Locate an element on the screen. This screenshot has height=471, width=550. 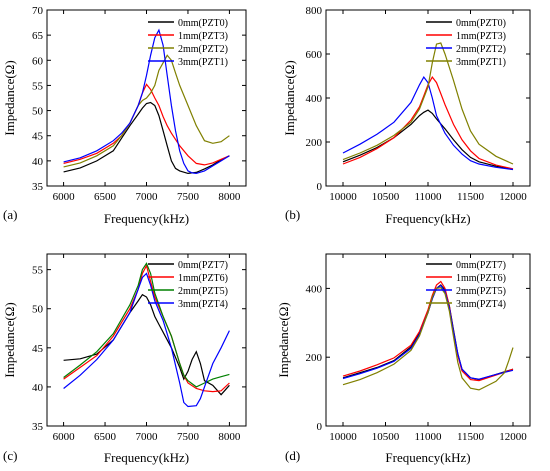
y-tick-label: 800 is located at coordinates (314, 11).